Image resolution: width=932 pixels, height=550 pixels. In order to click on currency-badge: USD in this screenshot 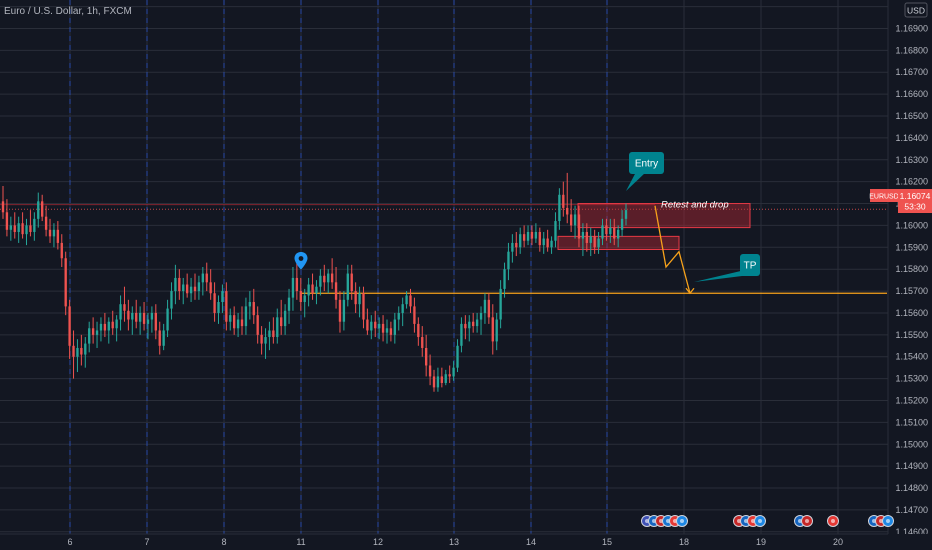, I will do `click(916, 10)`.